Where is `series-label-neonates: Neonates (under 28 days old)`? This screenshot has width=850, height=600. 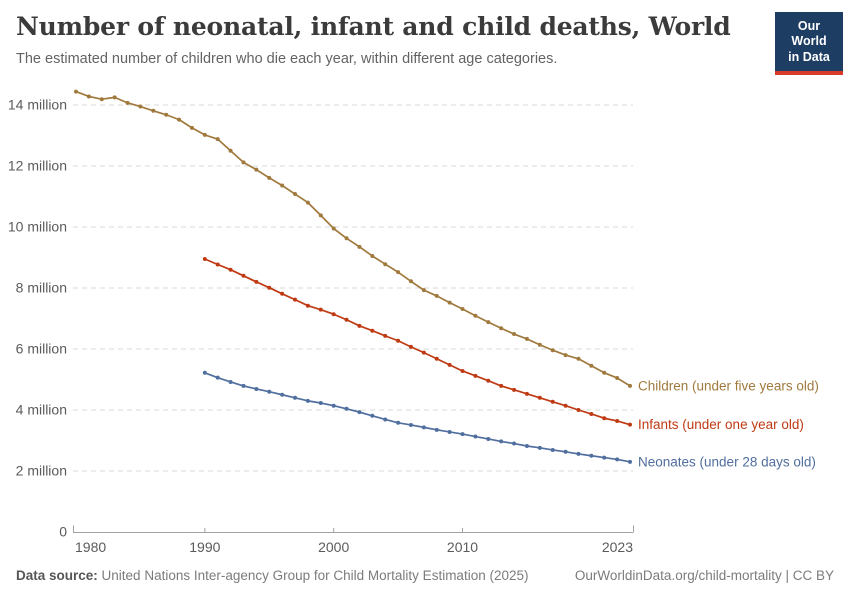
series-label-neonates: Neonates (under 28 days old) is located at coordinates (727, 461).